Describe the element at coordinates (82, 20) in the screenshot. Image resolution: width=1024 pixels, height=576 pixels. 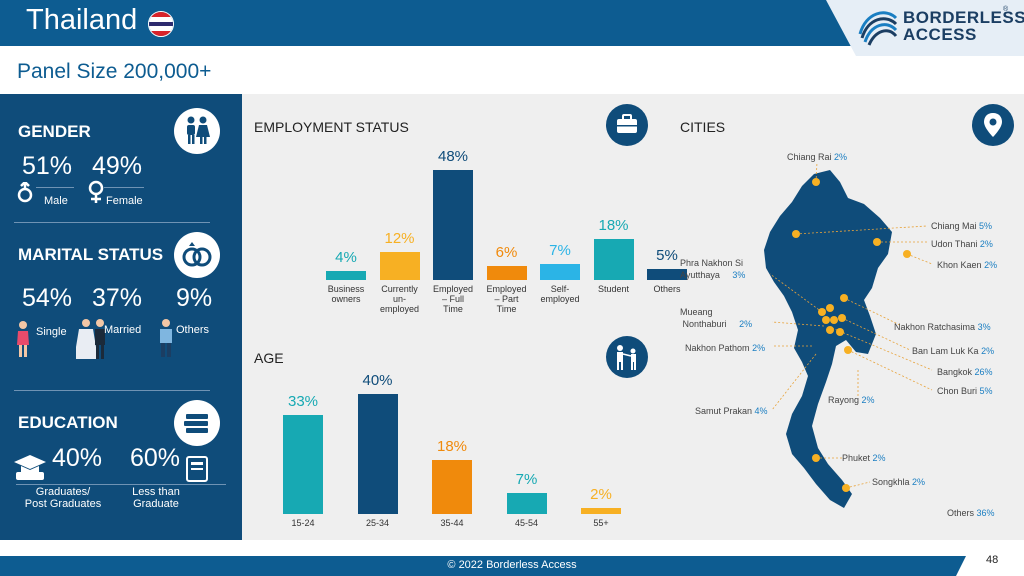
I see `page-title: Thailand` at that location.